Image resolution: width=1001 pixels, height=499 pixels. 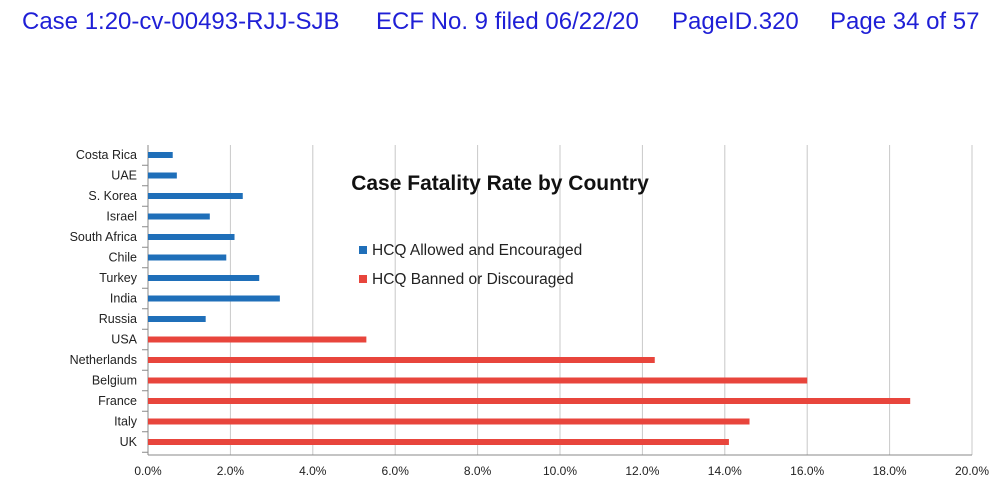 What do you see at coordinates (507, 21) in the screenshot?
I see `ecf-filing: ECF No. 9 filed 06/22/20` at bounding box center [507, 21].